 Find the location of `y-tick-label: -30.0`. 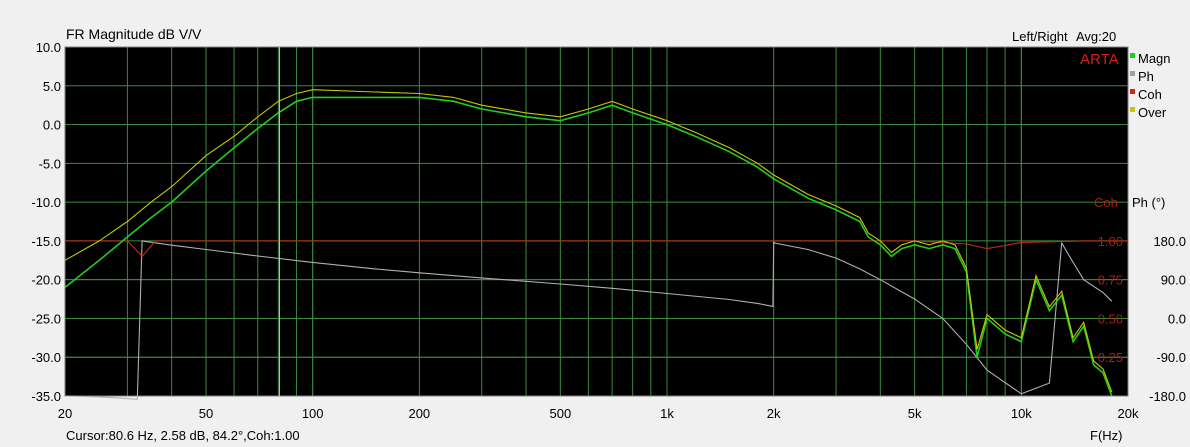

y-tick-label: -30.0 is located at coordinates (46, 357).